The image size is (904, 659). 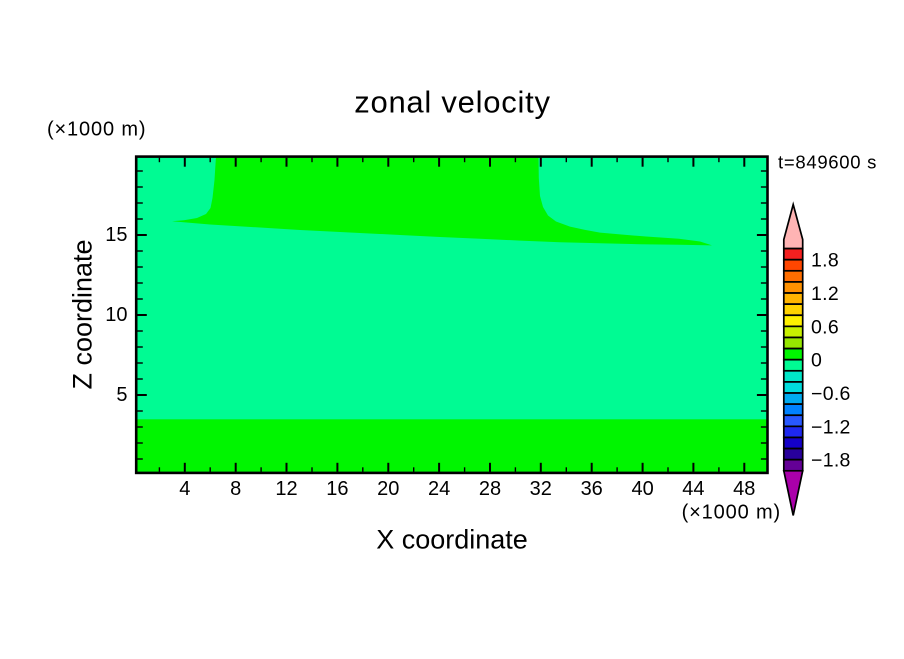 I want to click on svg-text: −1.8, so click(x=831, y=461).